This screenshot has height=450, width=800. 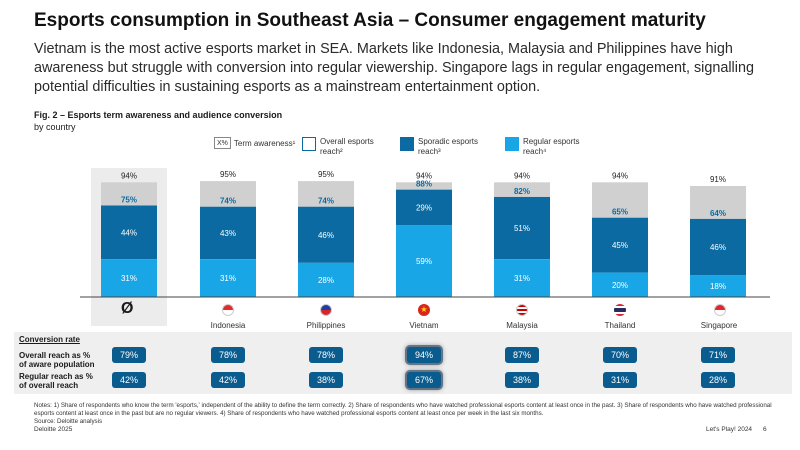 What do you see at coordinates (309, 144) in the screenshot?
I see `legend-overall-swatch` at bounding box center [309, 144].